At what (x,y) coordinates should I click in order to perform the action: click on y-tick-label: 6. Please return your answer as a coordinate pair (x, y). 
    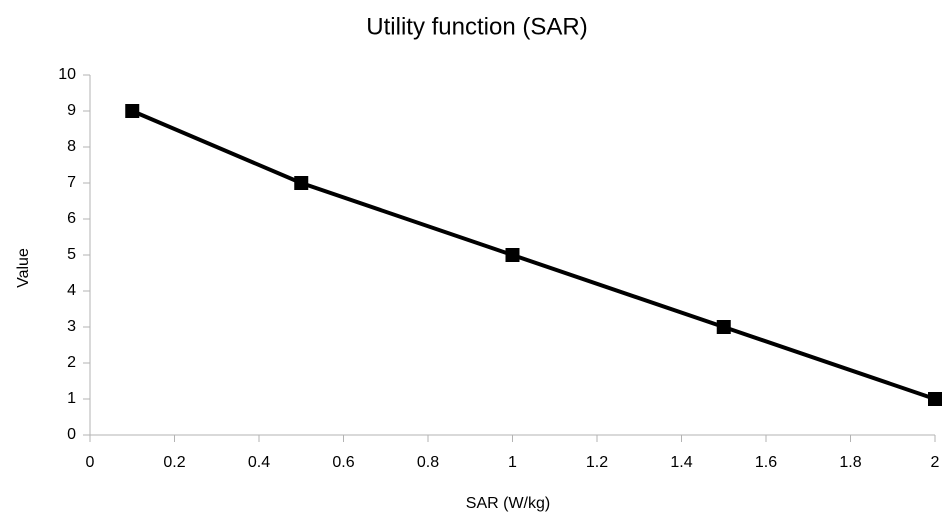
    Looking at the image, I should click on (71, 218).